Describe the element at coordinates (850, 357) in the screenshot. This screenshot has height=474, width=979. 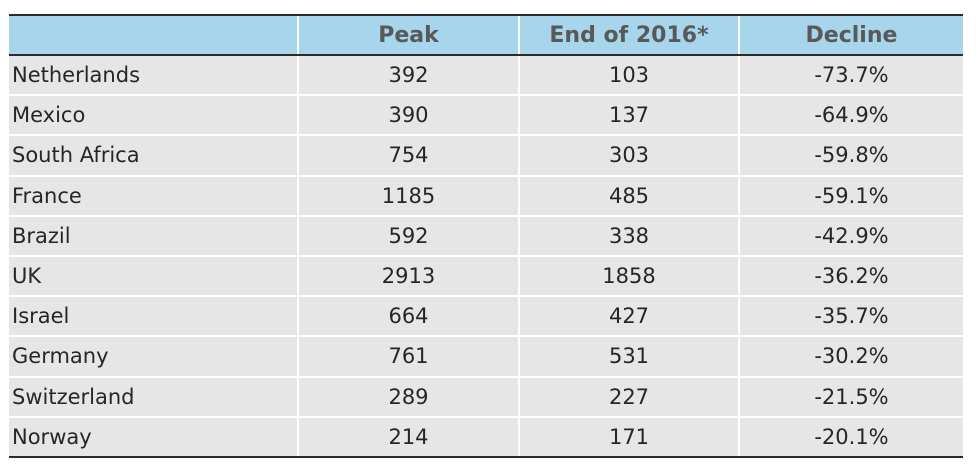
I see `cell-decline: -30.2%` at that location.